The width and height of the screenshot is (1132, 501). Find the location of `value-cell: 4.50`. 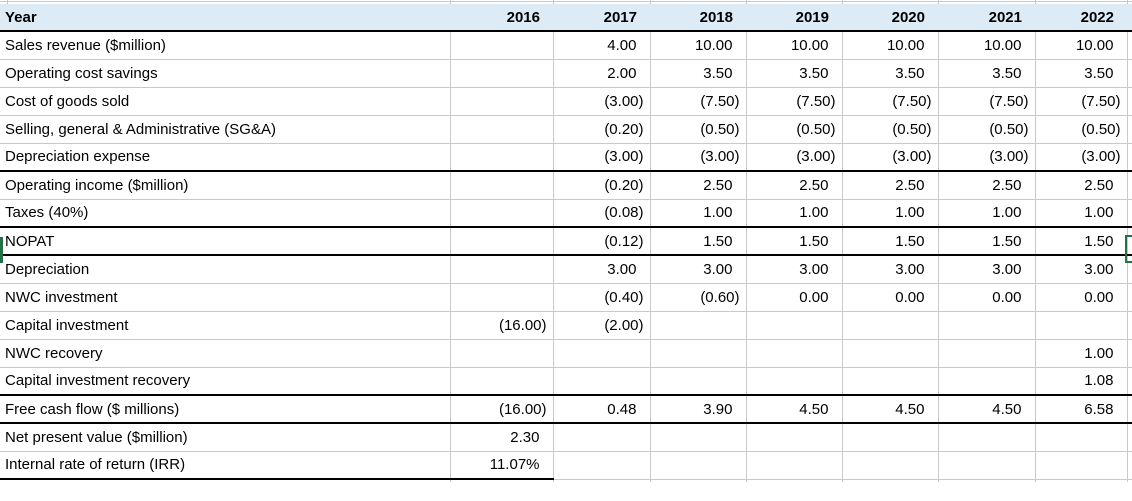

value-cell: 4.50 is located at coordinates (986, 409).